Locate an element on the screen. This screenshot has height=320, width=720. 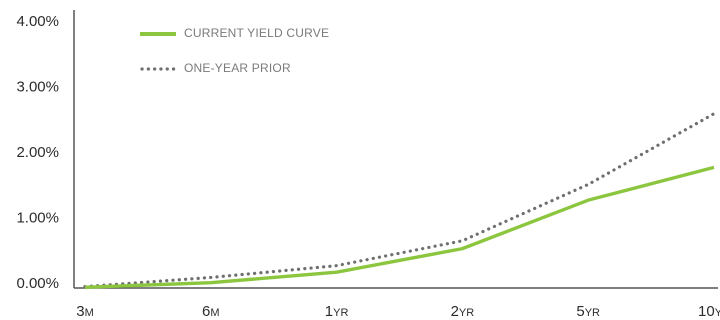
x-tick-main: 5 is located at coordinates (580, 311).